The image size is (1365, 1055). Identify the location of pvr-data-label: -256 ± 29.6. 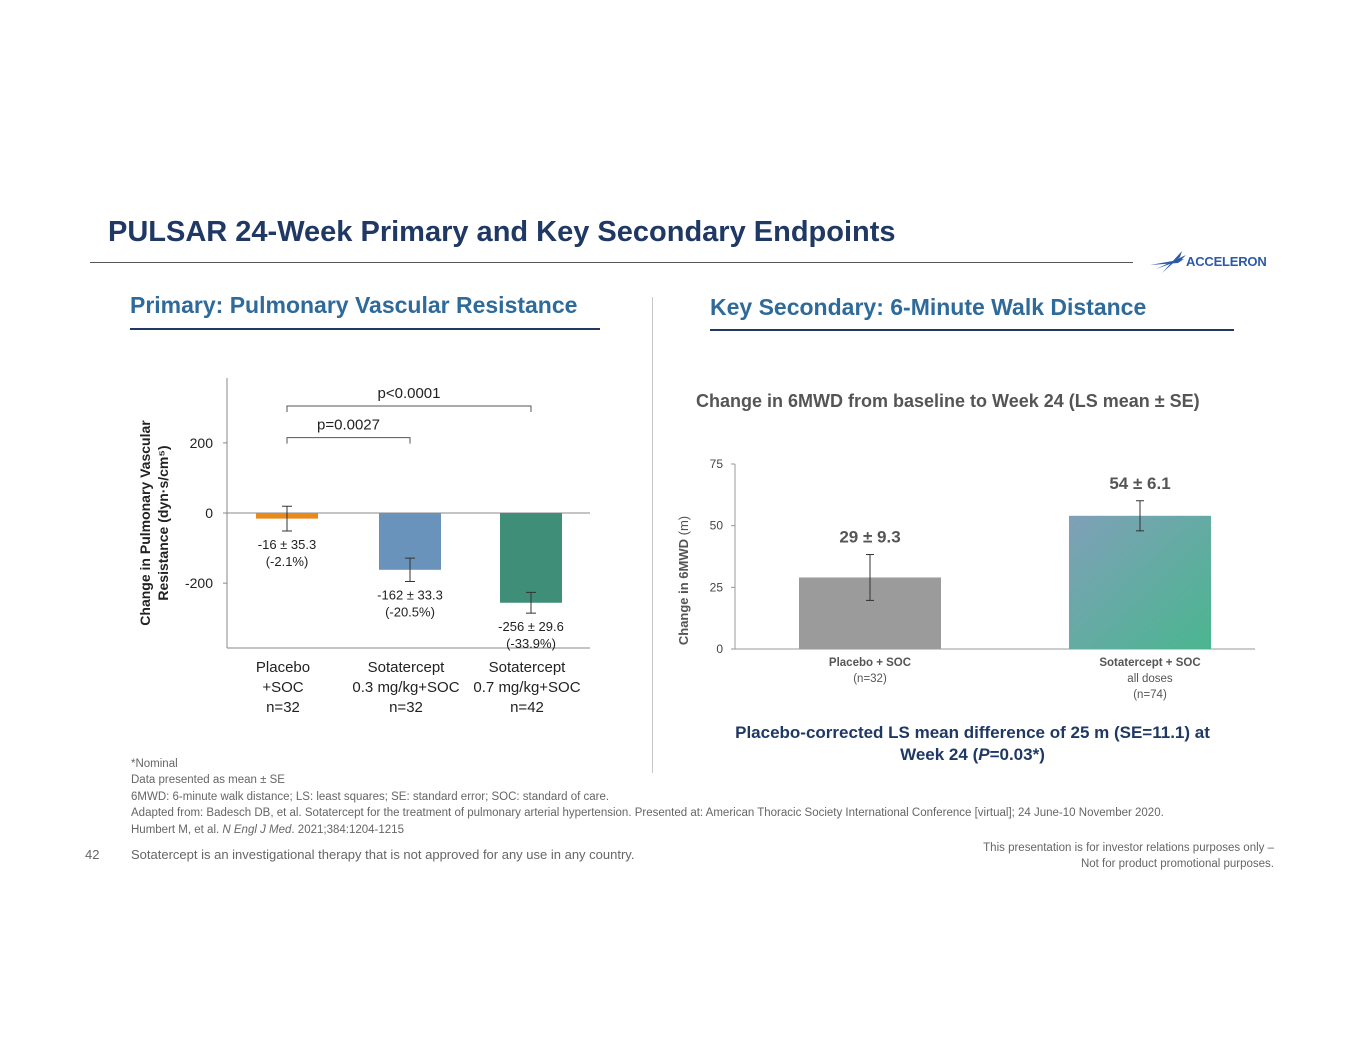
(531, 626).